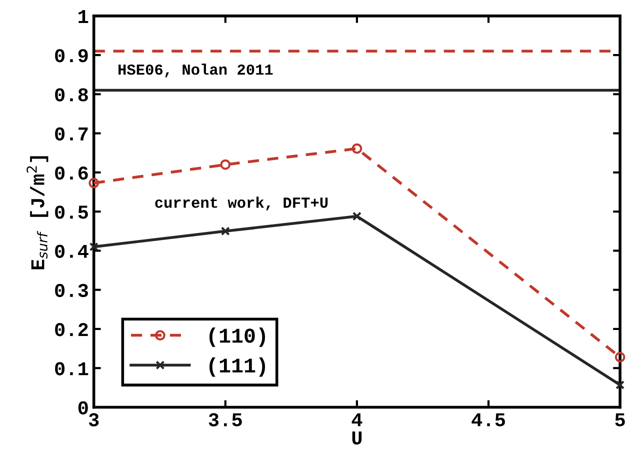 The image size is (634, 455). Describe the element at coordinates (620, 419) in the screenshot. I see `x-tick-label: 5` at that location.